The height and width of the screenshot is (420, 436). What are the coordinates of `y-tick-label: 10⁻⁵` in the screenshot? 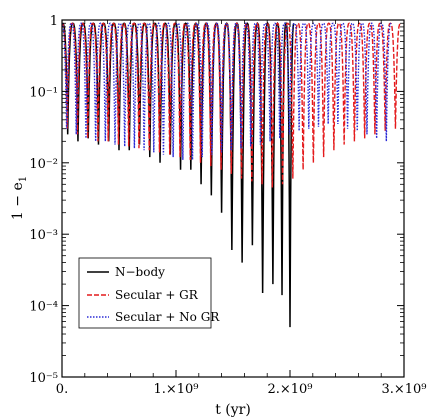 It's located at (43, 378).